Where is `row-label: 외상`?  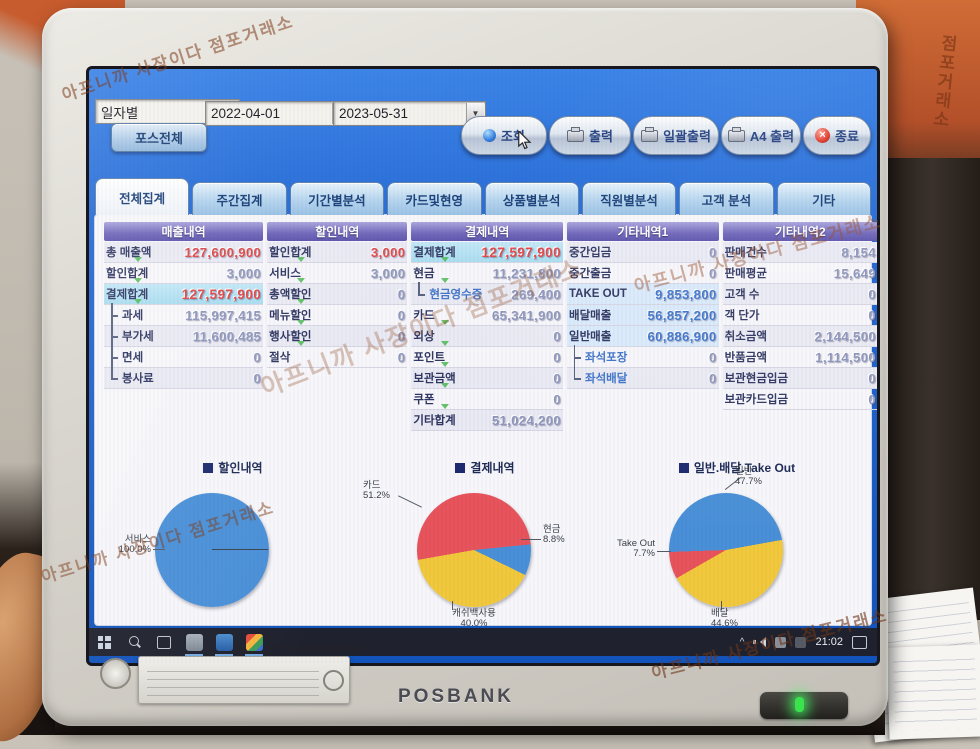 row-label: 외상 is located at coordinates (424, 337).